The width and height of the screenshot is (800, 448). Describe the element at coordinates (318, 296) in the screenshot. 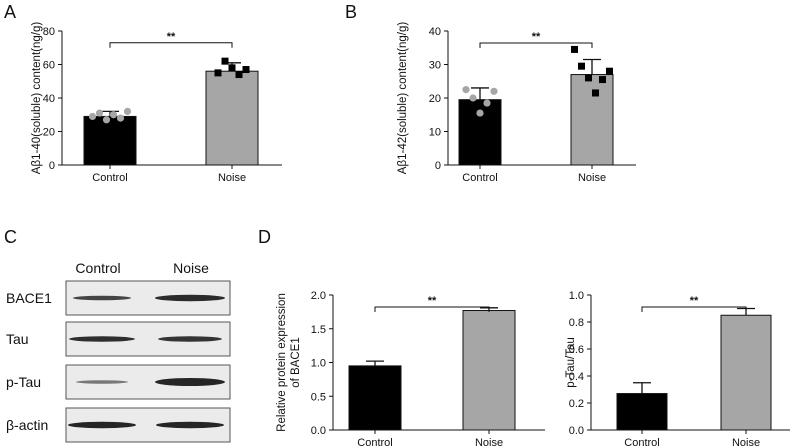

I see `y-tick-label: 2.0` at that location.